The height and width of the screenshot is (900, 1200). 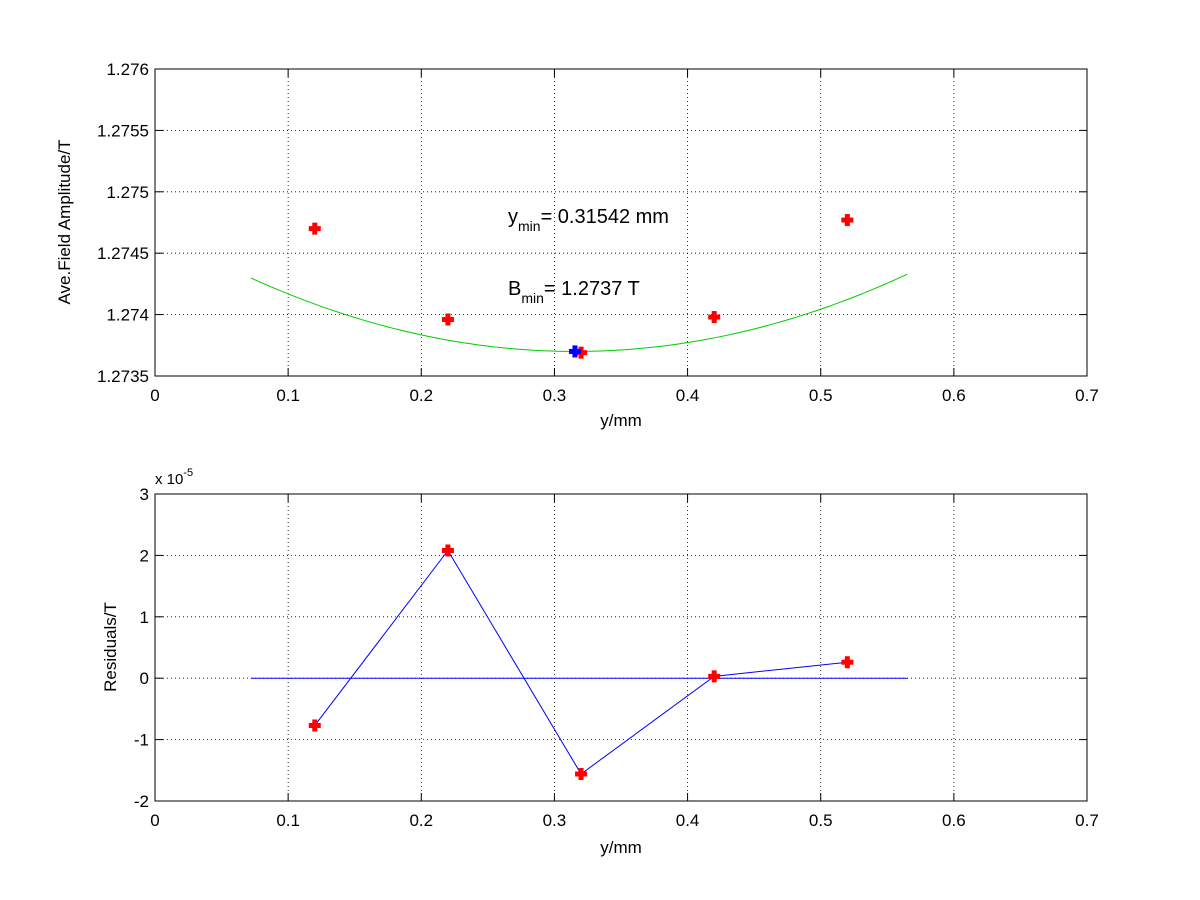 What do you see at coordinates (1087, 395) in the screenshot?
I see `fit-plot-x-tick-label: 0.7` at bounding box center [1087, 395].